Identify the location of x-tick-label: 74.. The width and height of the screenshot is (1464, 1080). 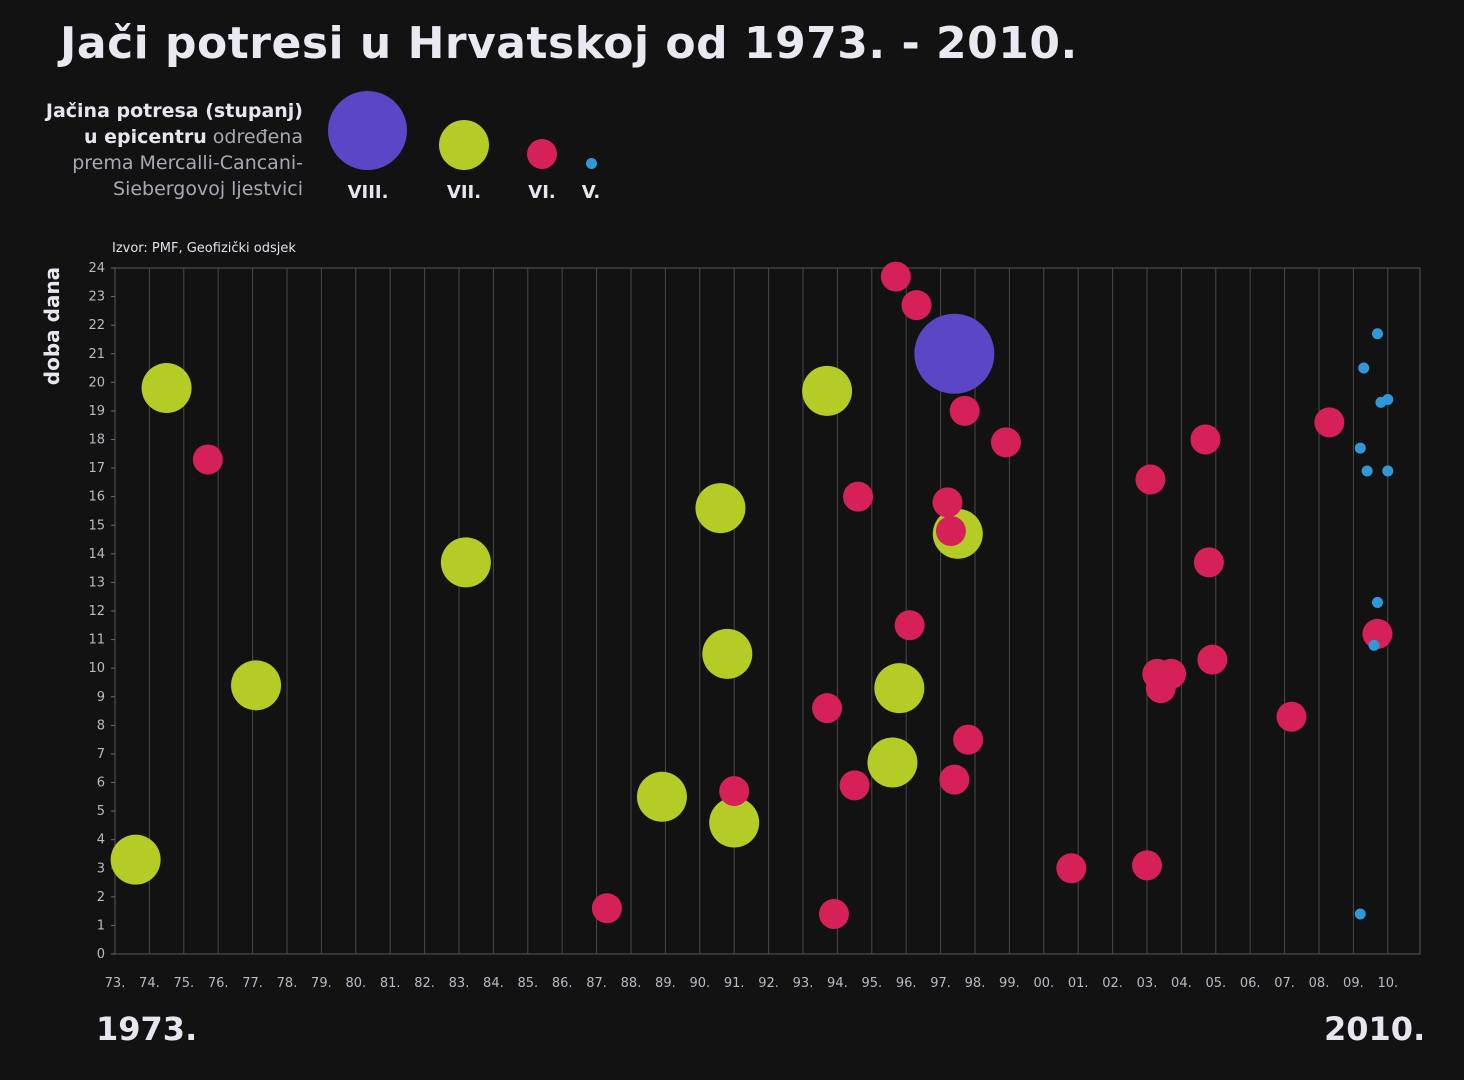
(149, 983).